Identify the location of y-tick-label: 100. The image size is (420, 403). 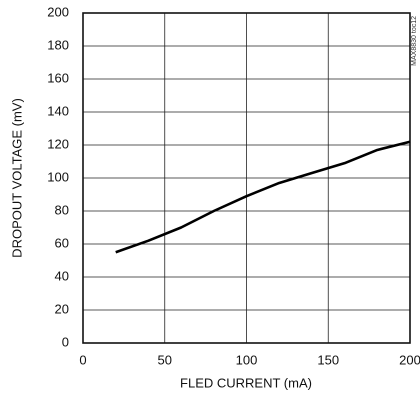
(58, 176).